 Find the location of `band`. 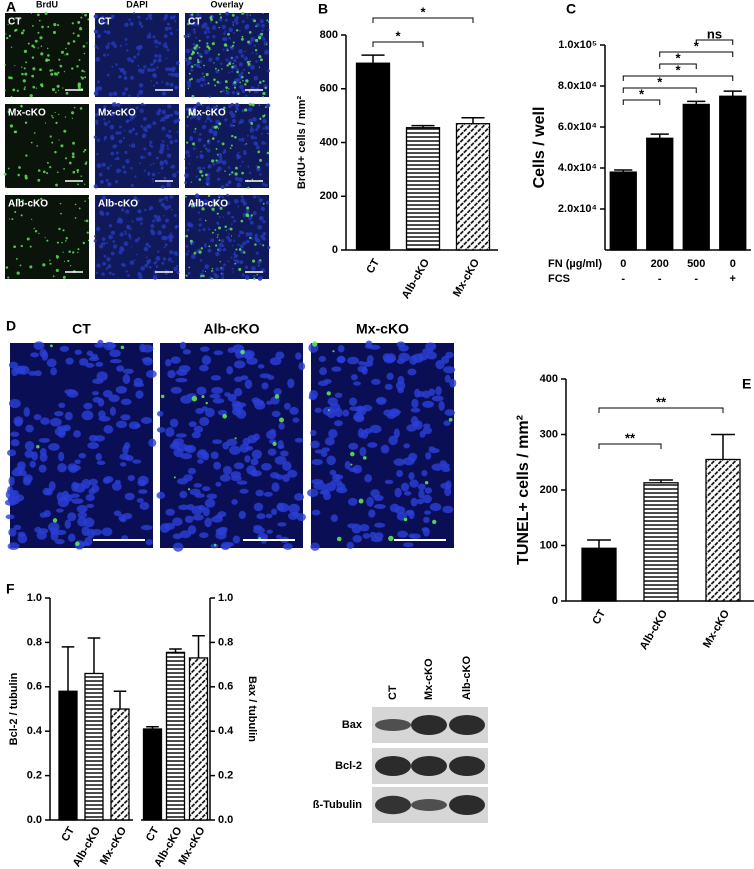

band is located at coordinates (429, 805).